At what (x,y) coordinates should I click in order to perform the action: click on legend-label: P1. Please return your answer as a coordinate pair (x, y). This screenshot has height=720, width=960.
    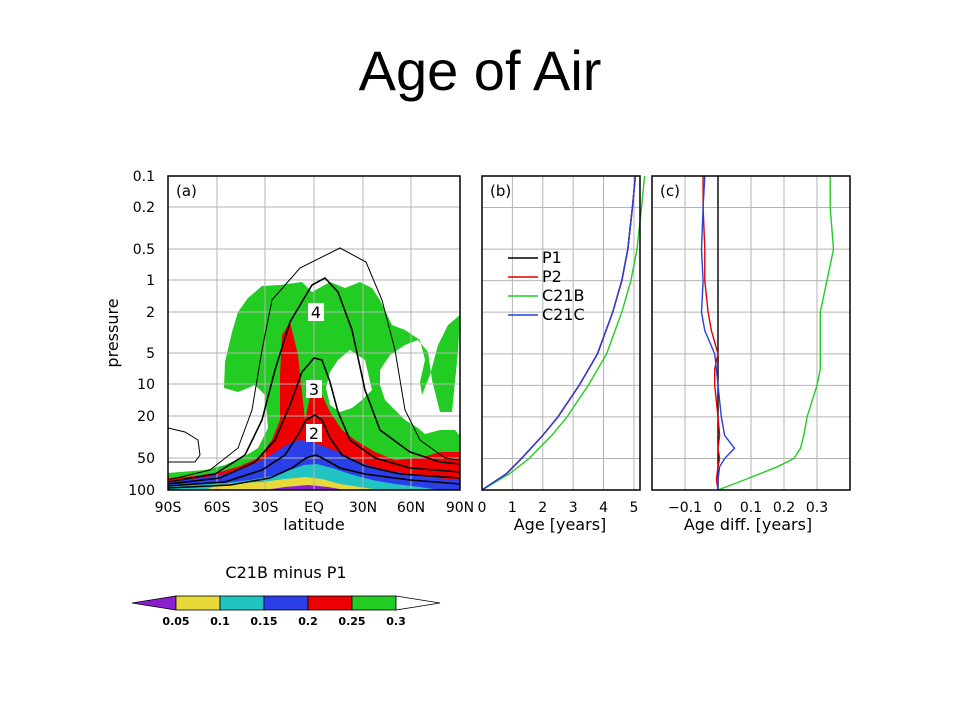
    Looking at the image, I should click on (552, 257).